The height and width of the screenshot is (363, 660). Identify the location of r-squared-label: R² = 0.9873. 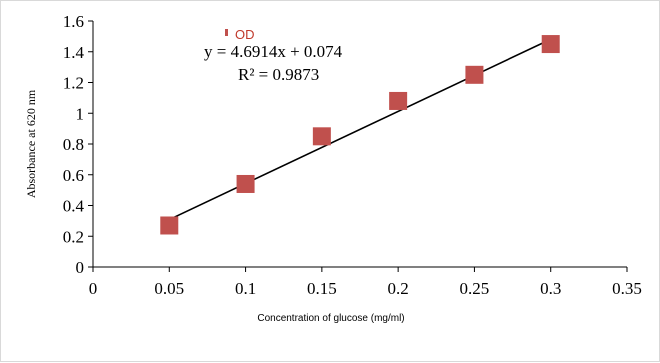
(278, 74).